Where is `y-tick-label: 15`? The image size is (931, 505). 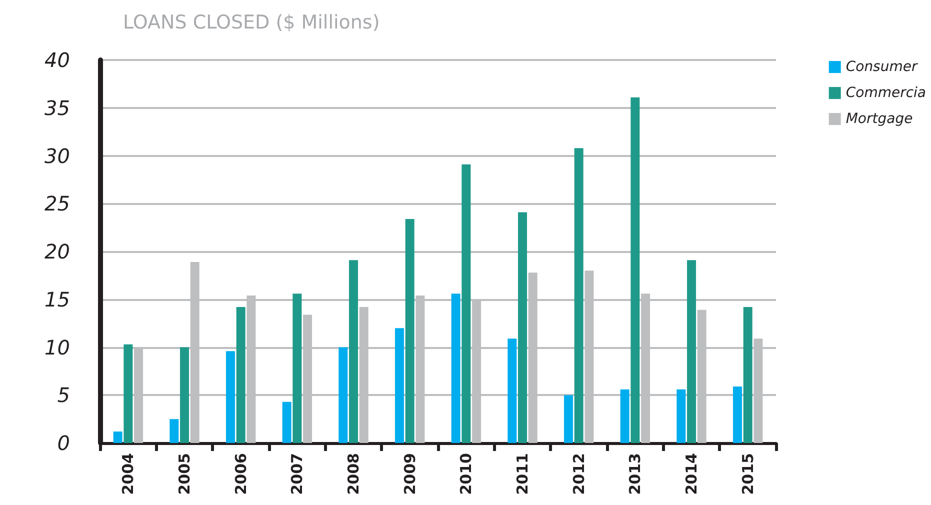
y-tick-label: 15 is located at coordinates (57, 299).